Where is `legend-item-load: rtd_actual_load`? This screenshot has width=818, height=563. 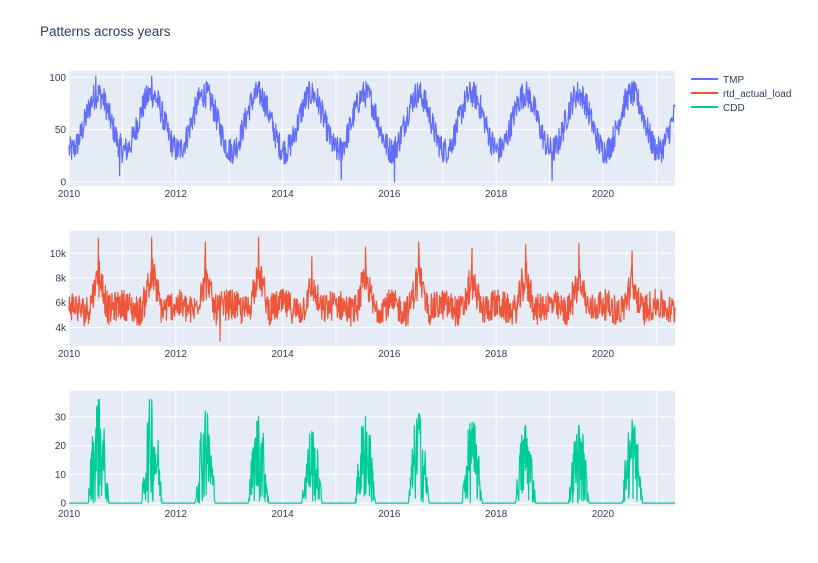
legend-item-load: rtd_actual_load is located at coordinates (741, 94).